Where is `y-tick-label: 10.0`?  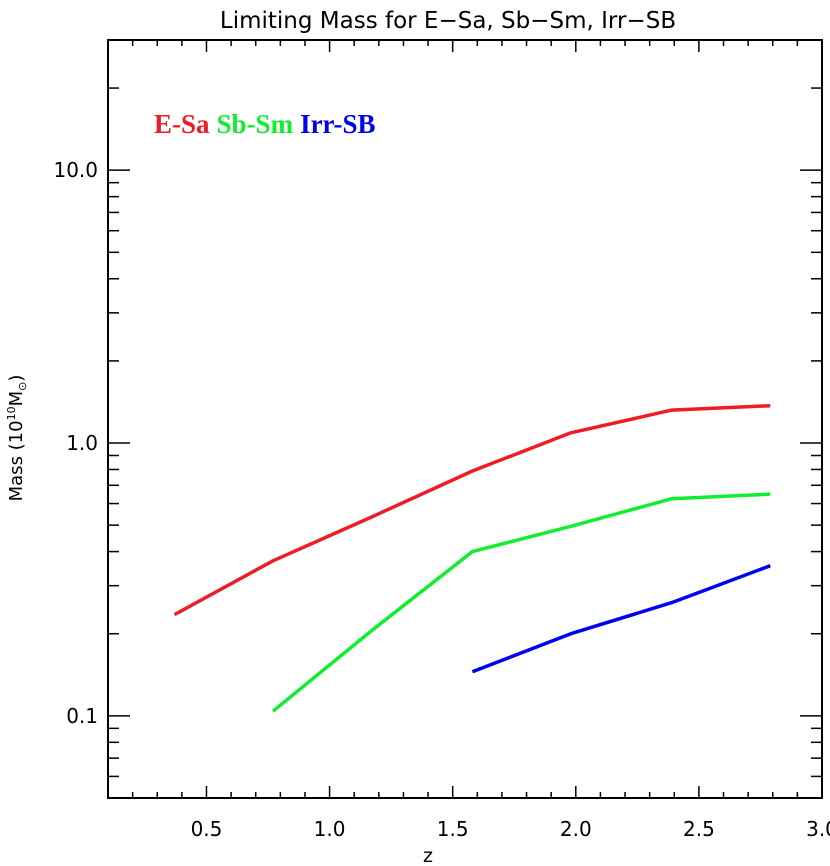 y-tick-label: 10.0 is located at coordinates (75, 170).